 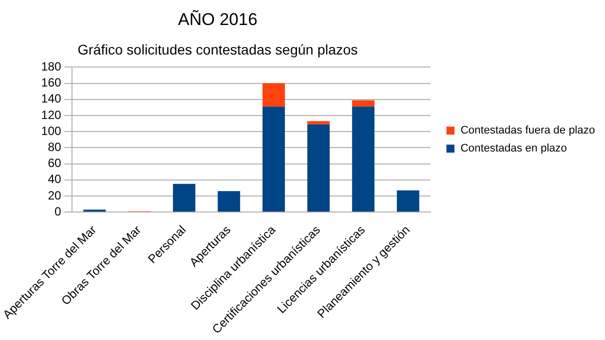 I want to click on y-tick-label: 180, so click(x=51, y=67).